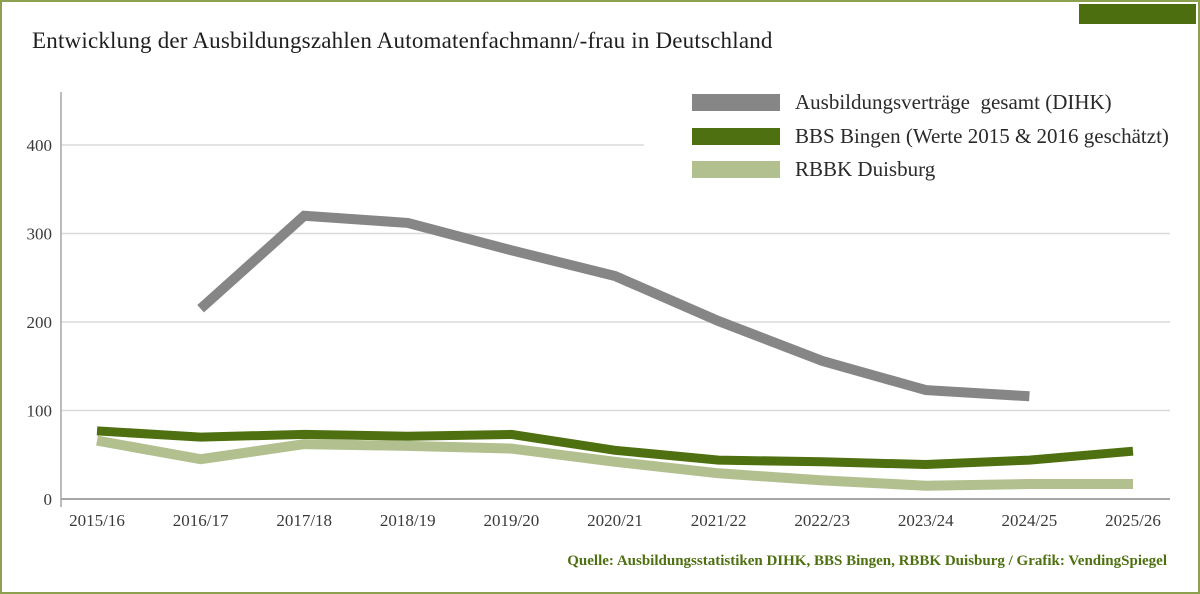 This screenshot has width=1200, height=594. Describe the element at coordinates (865, 169) in the screenshot. I see `legend-label-rbbk-duisburg: RBBK Duisburg` at that location.